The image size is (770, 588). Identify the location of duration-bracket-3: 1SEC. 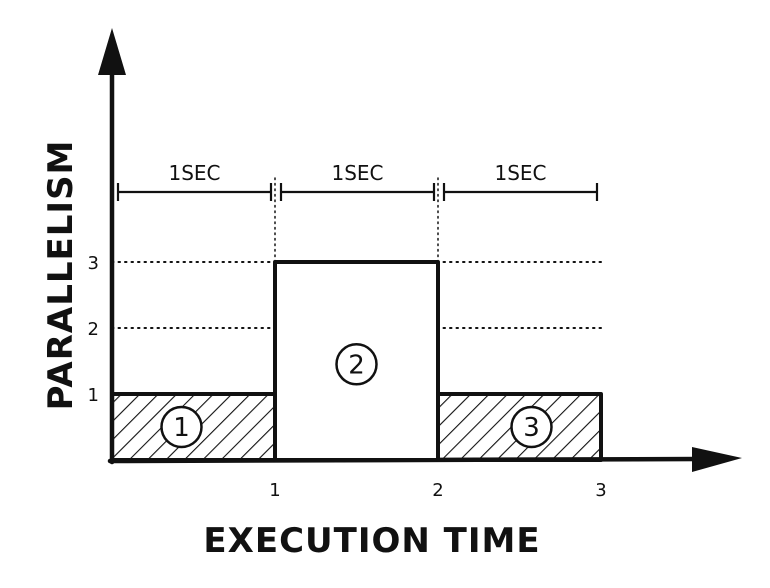
(520, 181).